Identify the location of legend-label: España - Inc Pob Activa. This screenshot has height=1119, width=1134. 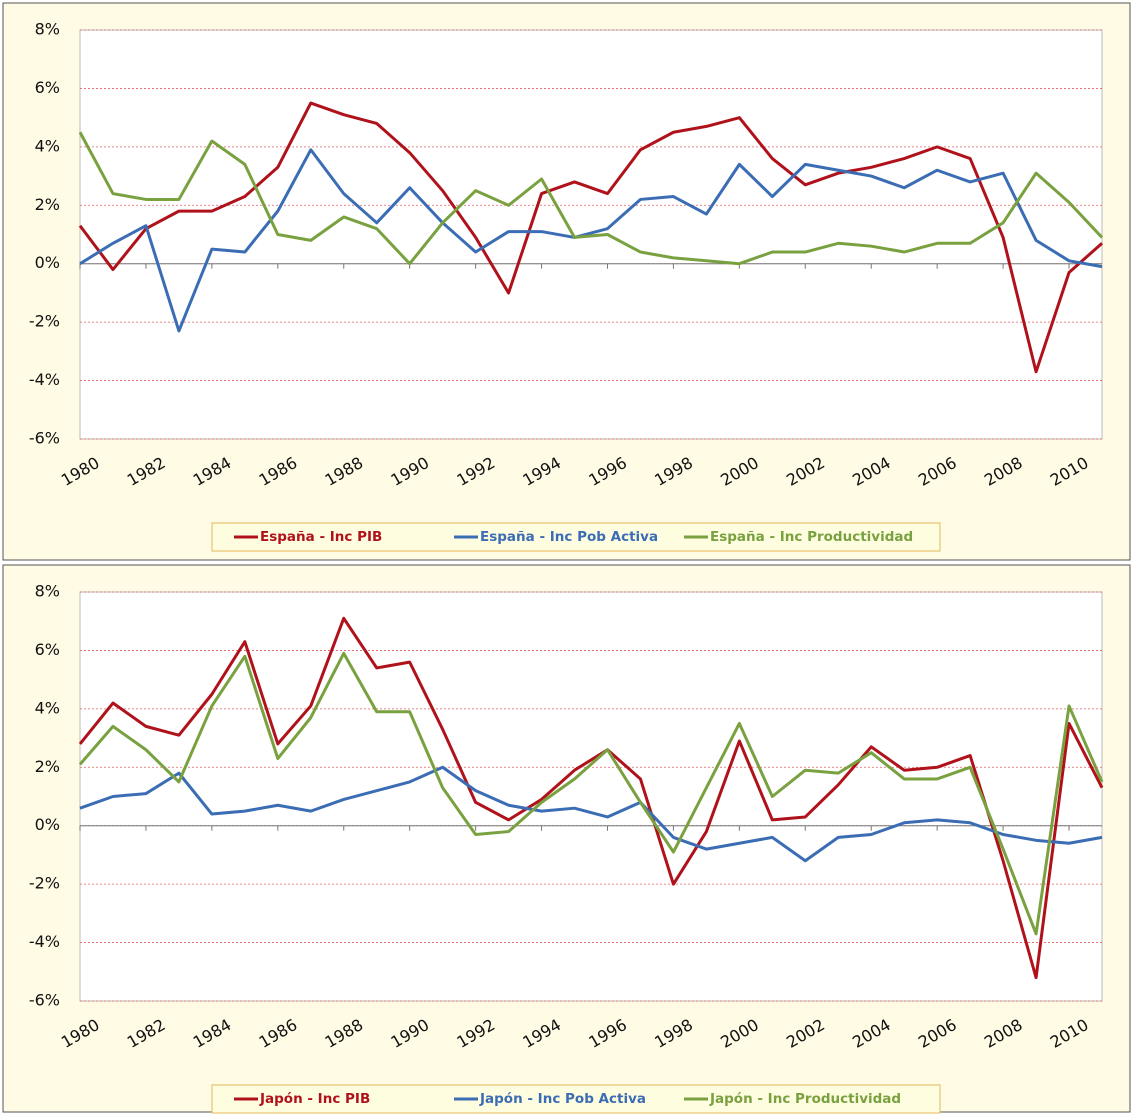
(569, 537).